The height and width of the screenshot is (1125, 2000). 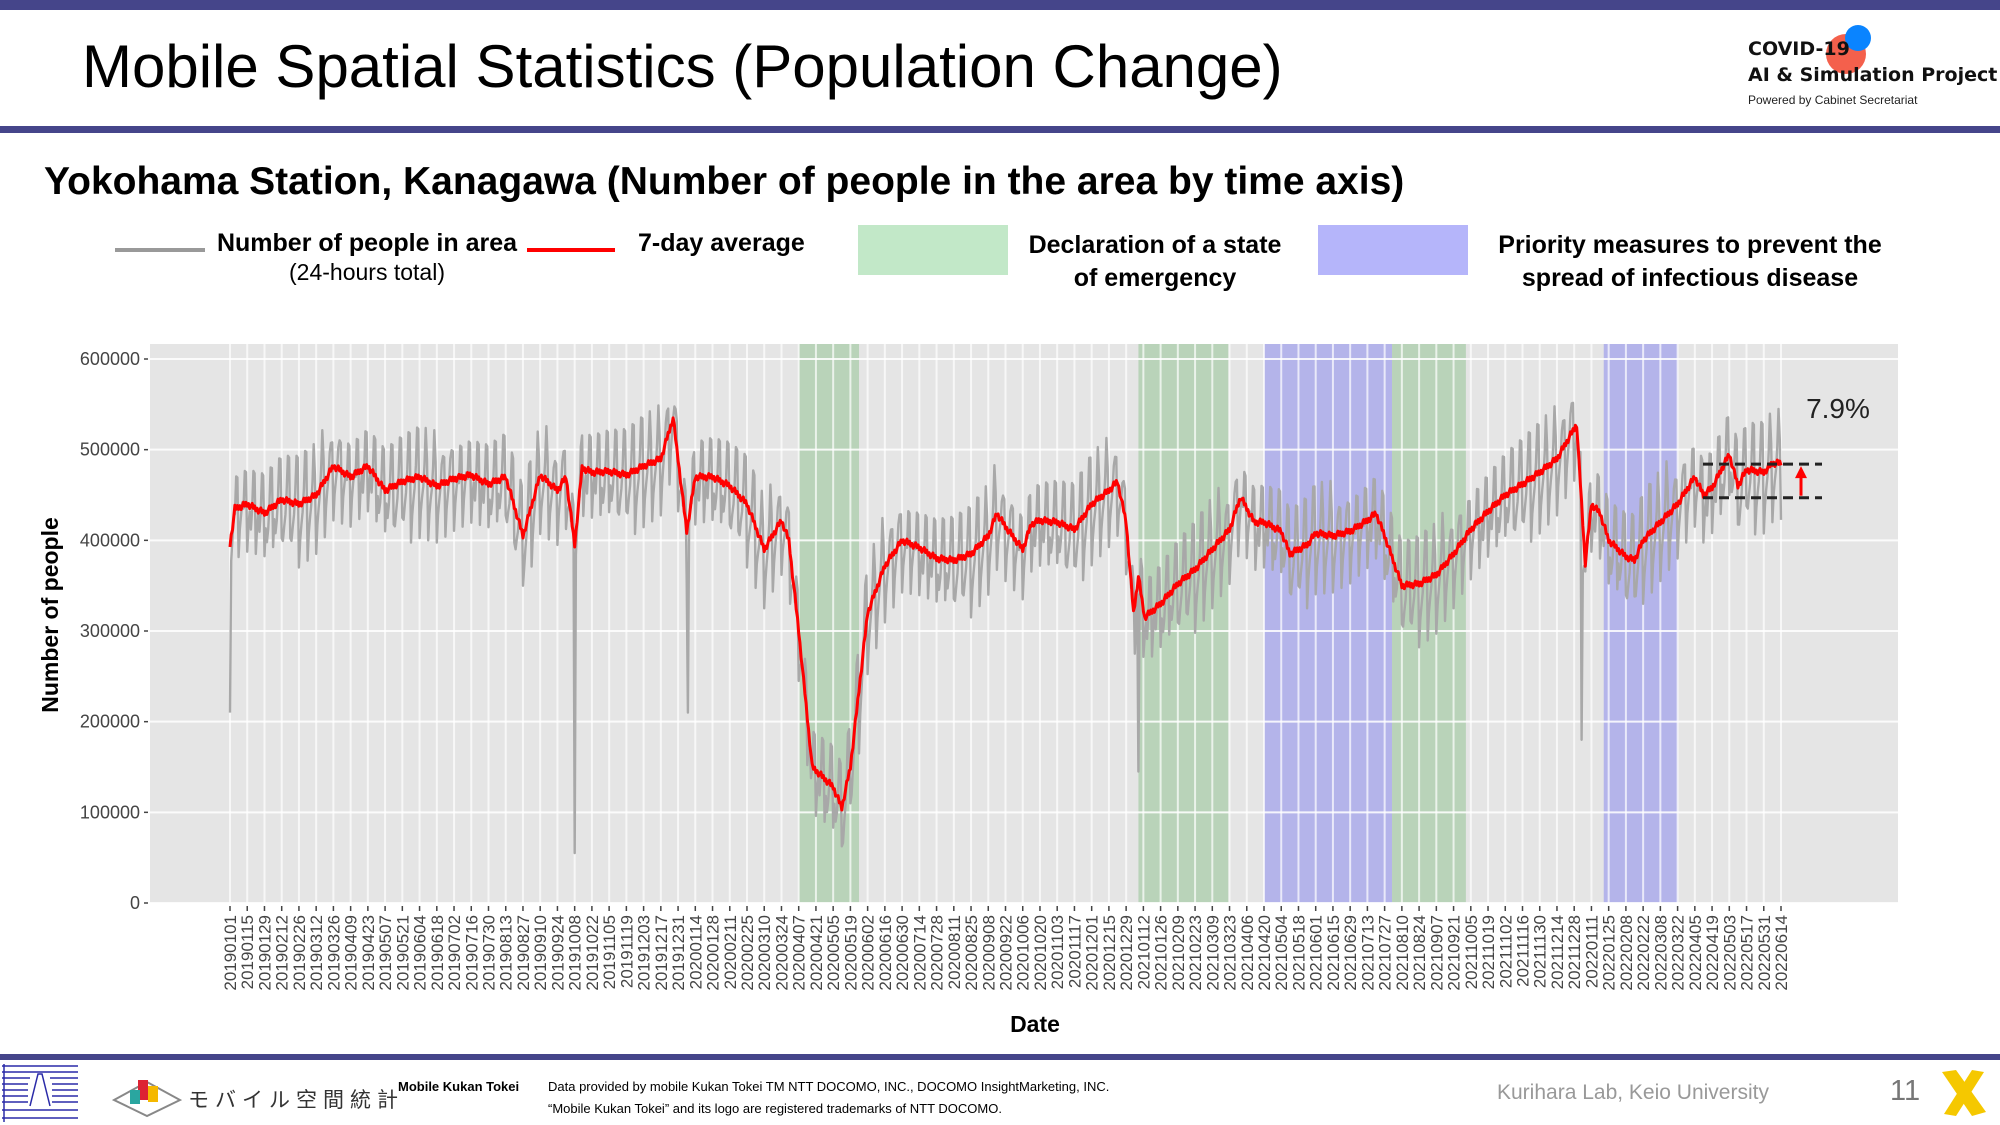 I want to click on x-tick-label: 20200310, so click(x=764, y=953).